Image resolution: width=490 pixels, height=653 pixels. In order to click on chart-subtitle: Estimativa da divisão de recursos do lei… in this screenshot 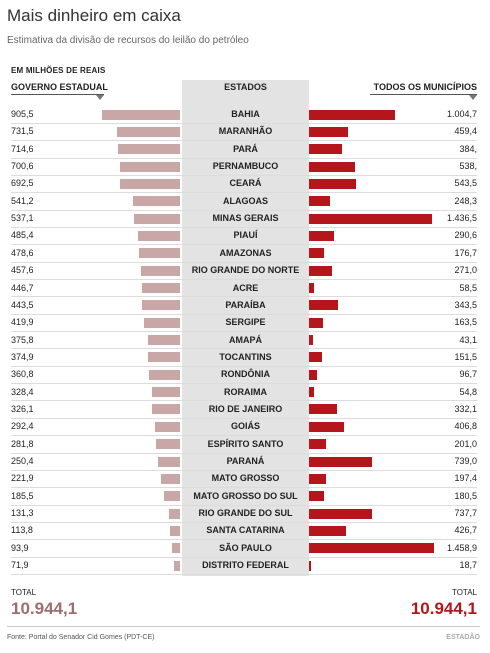, I will do `click(128, 40)`.